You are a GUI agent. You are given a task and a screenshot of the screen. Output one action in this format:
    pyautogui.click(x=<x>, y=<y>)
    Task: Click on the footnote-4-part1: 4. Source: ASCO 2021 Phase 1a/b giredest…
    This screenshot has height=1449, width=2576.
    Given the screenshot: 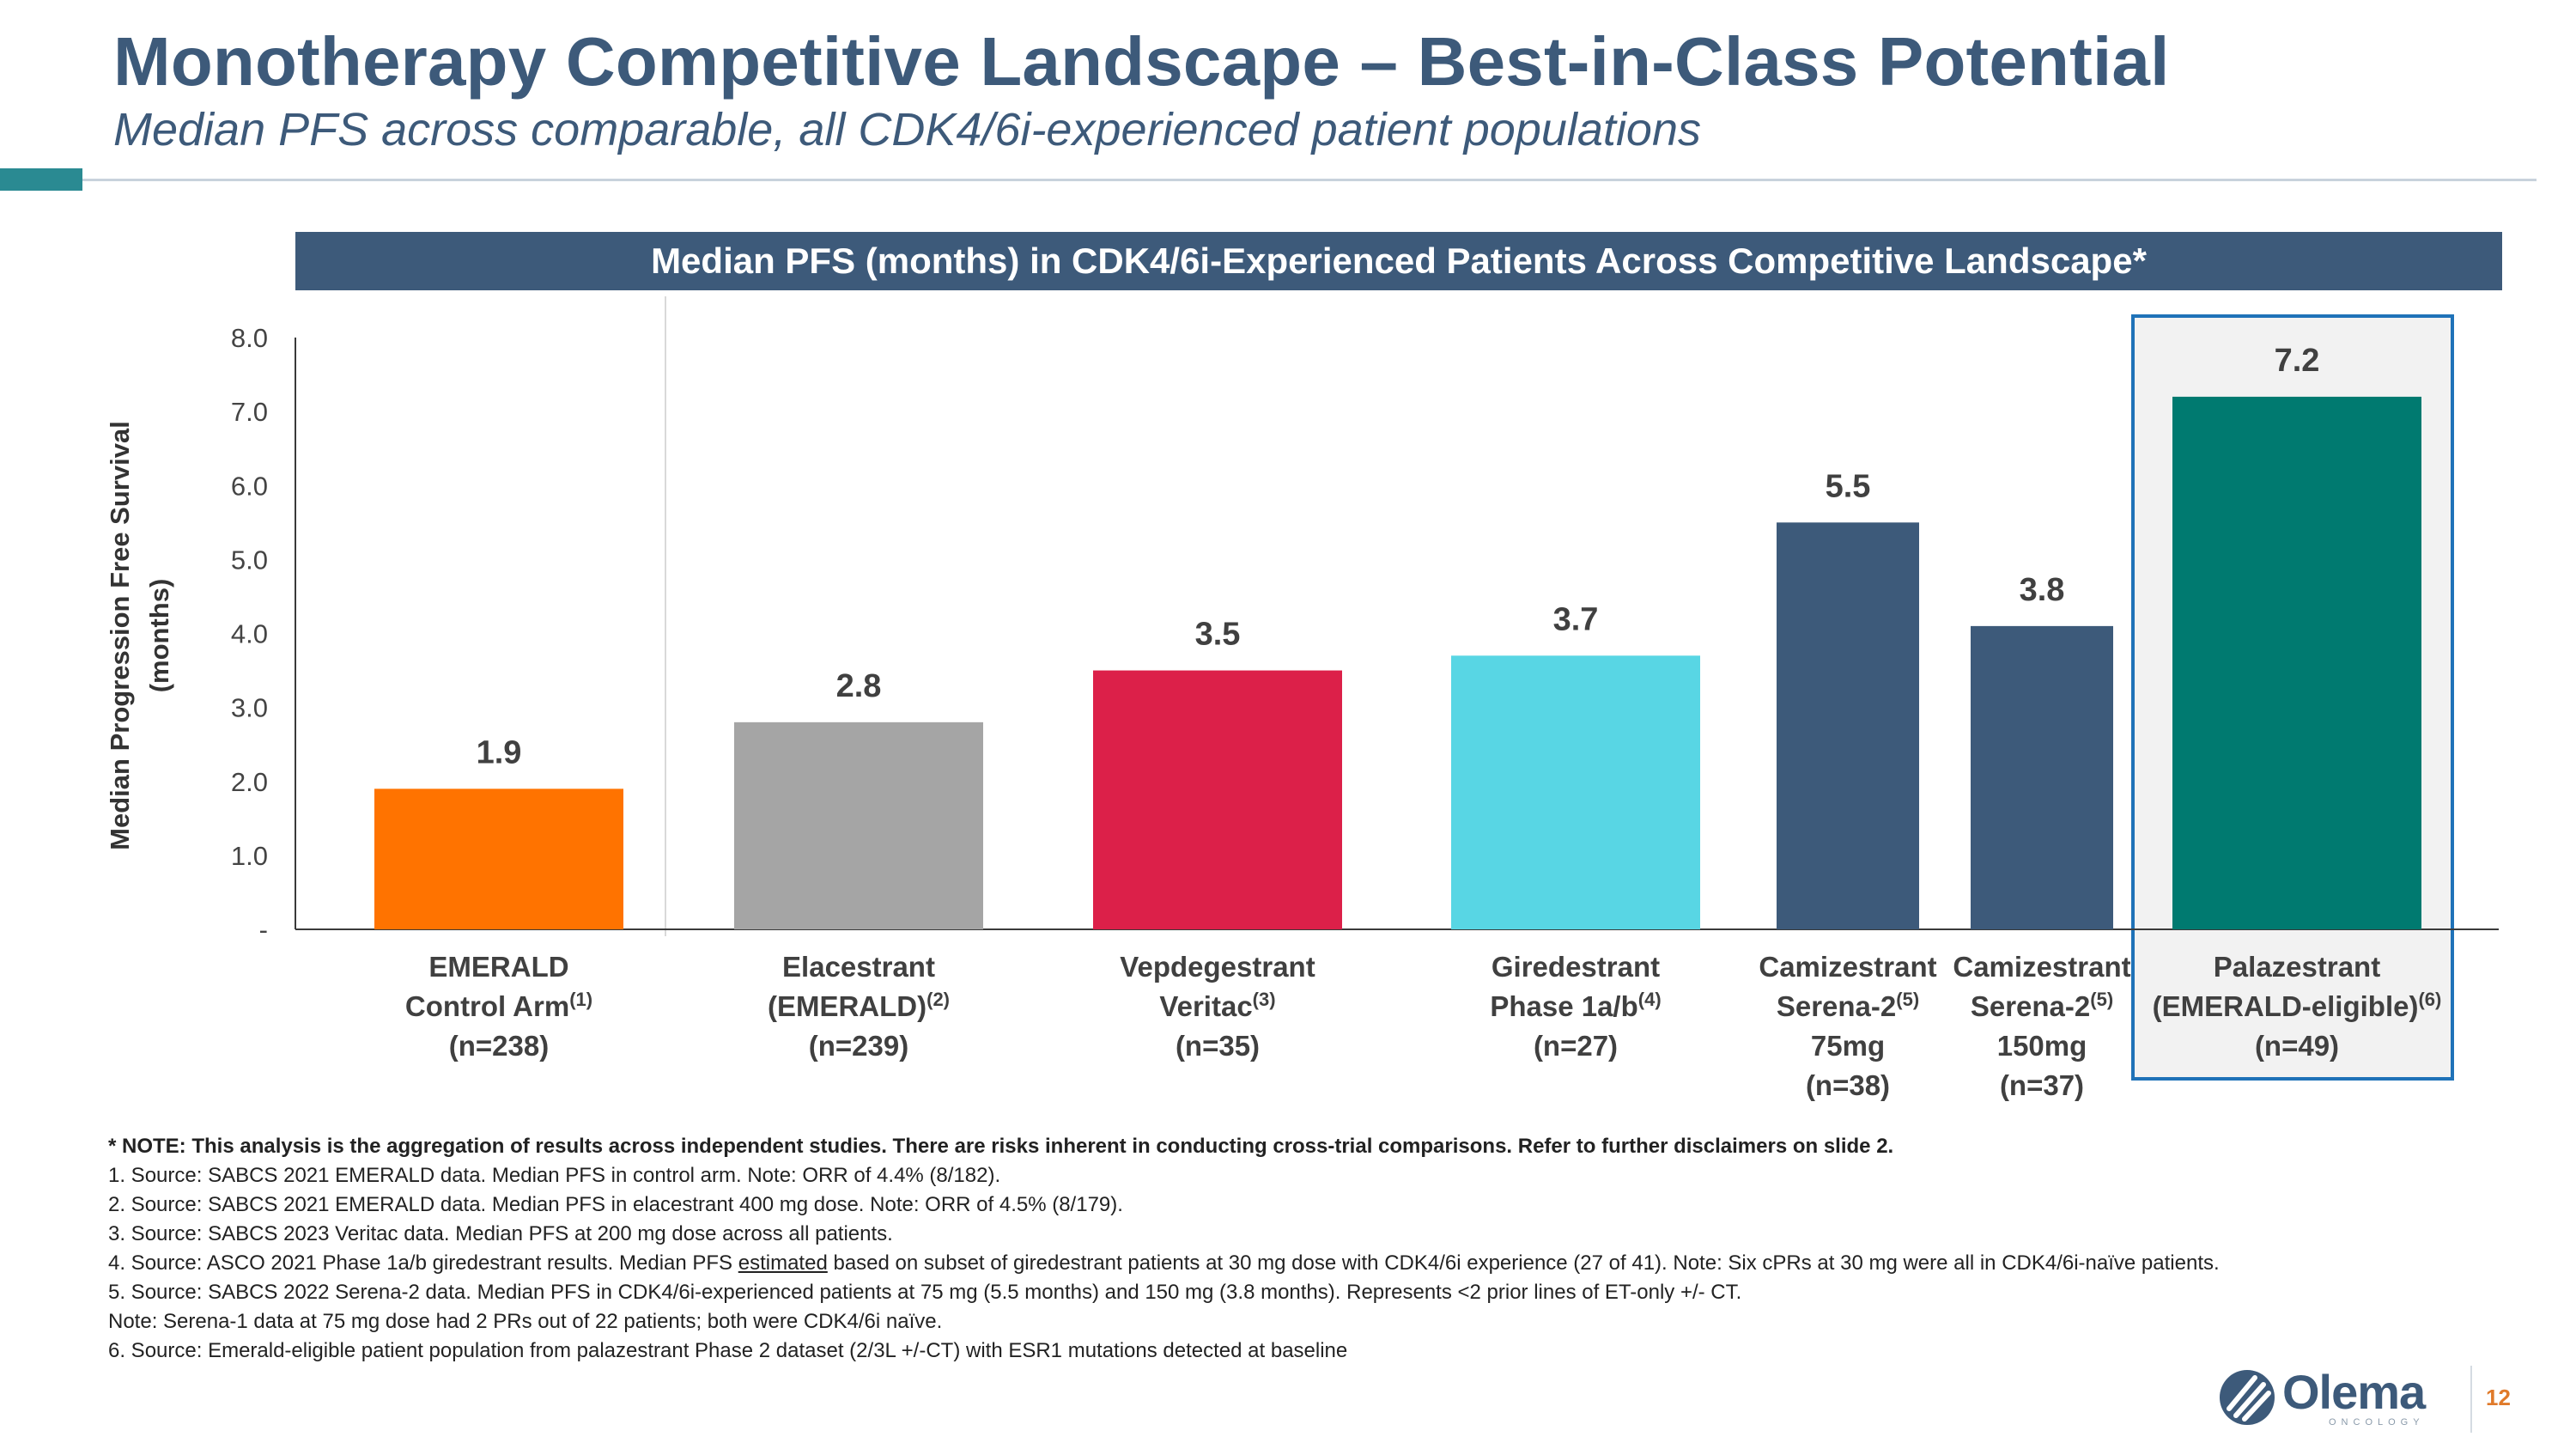 What is the action you would take?
    pyautogui.click(x=423, y=1263)
    